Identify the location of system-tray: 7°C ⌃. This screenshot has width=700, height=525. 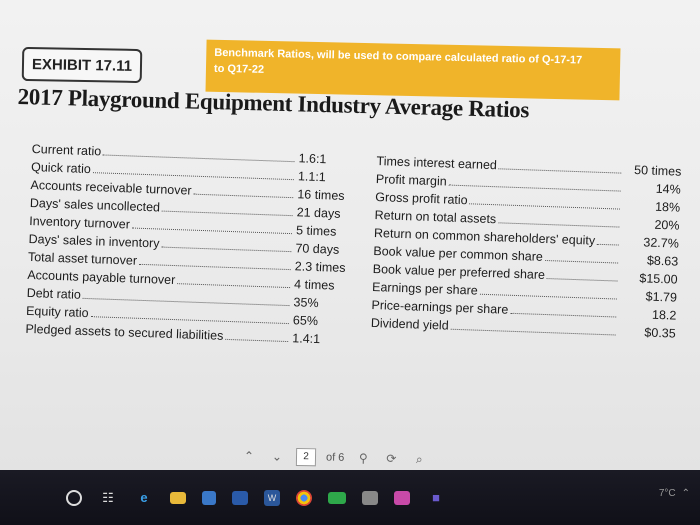
(674, 493).